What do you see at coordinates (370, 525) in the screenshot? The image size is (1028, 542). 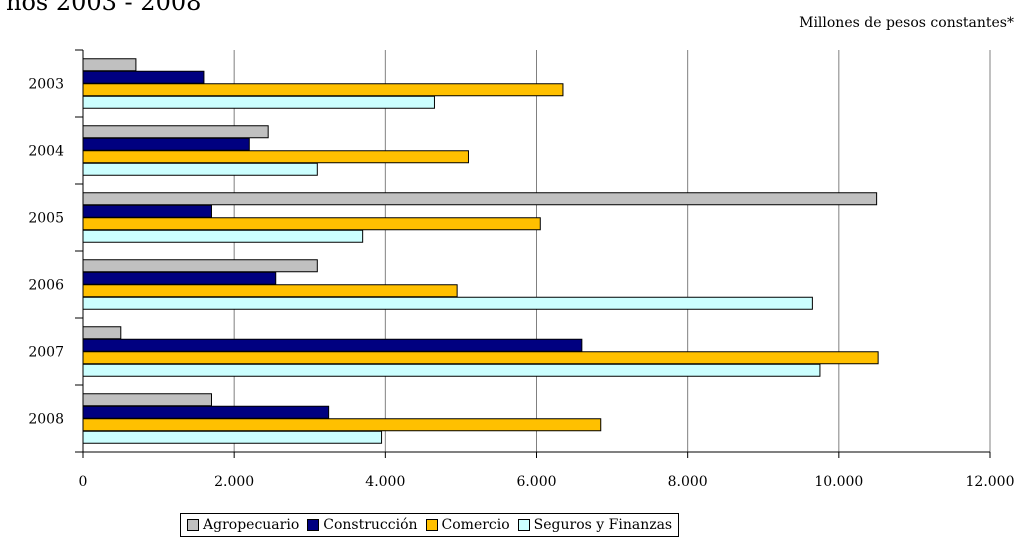 I see `legend-label: Construcción` at bounding box center [370, 525].